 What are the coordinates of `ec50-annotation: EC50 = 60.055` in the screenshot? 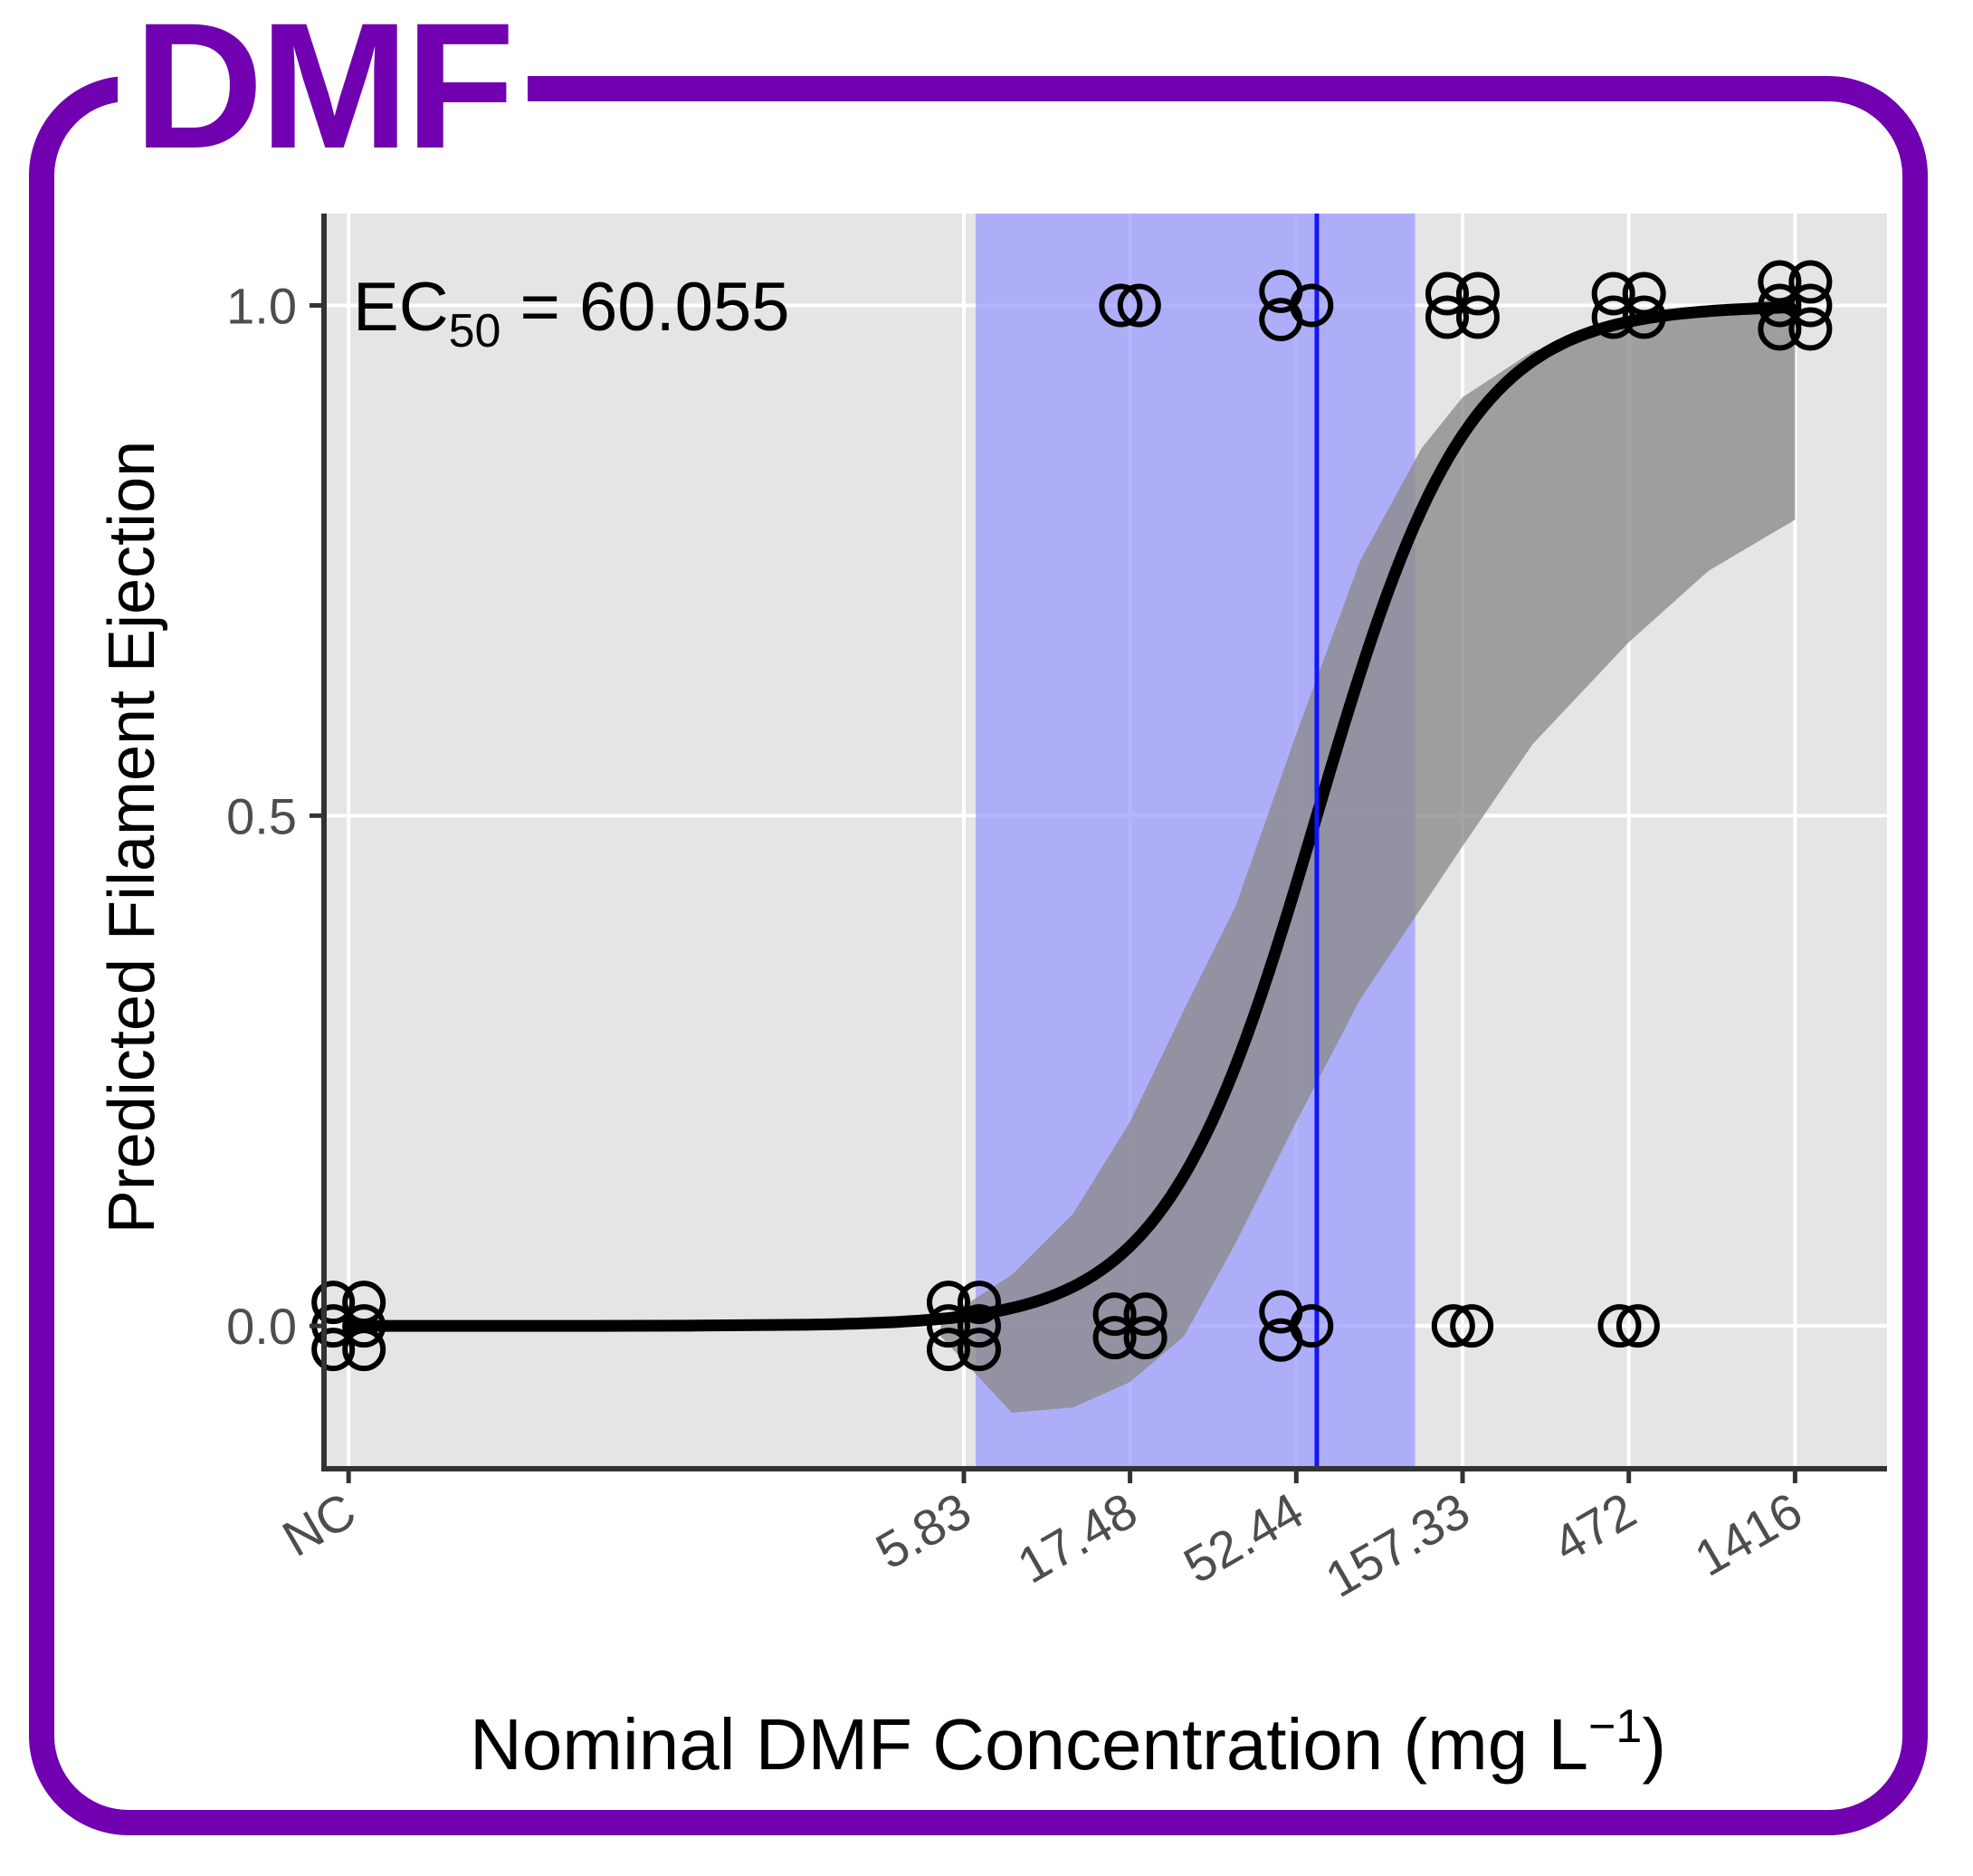 It's located at (571, 313).